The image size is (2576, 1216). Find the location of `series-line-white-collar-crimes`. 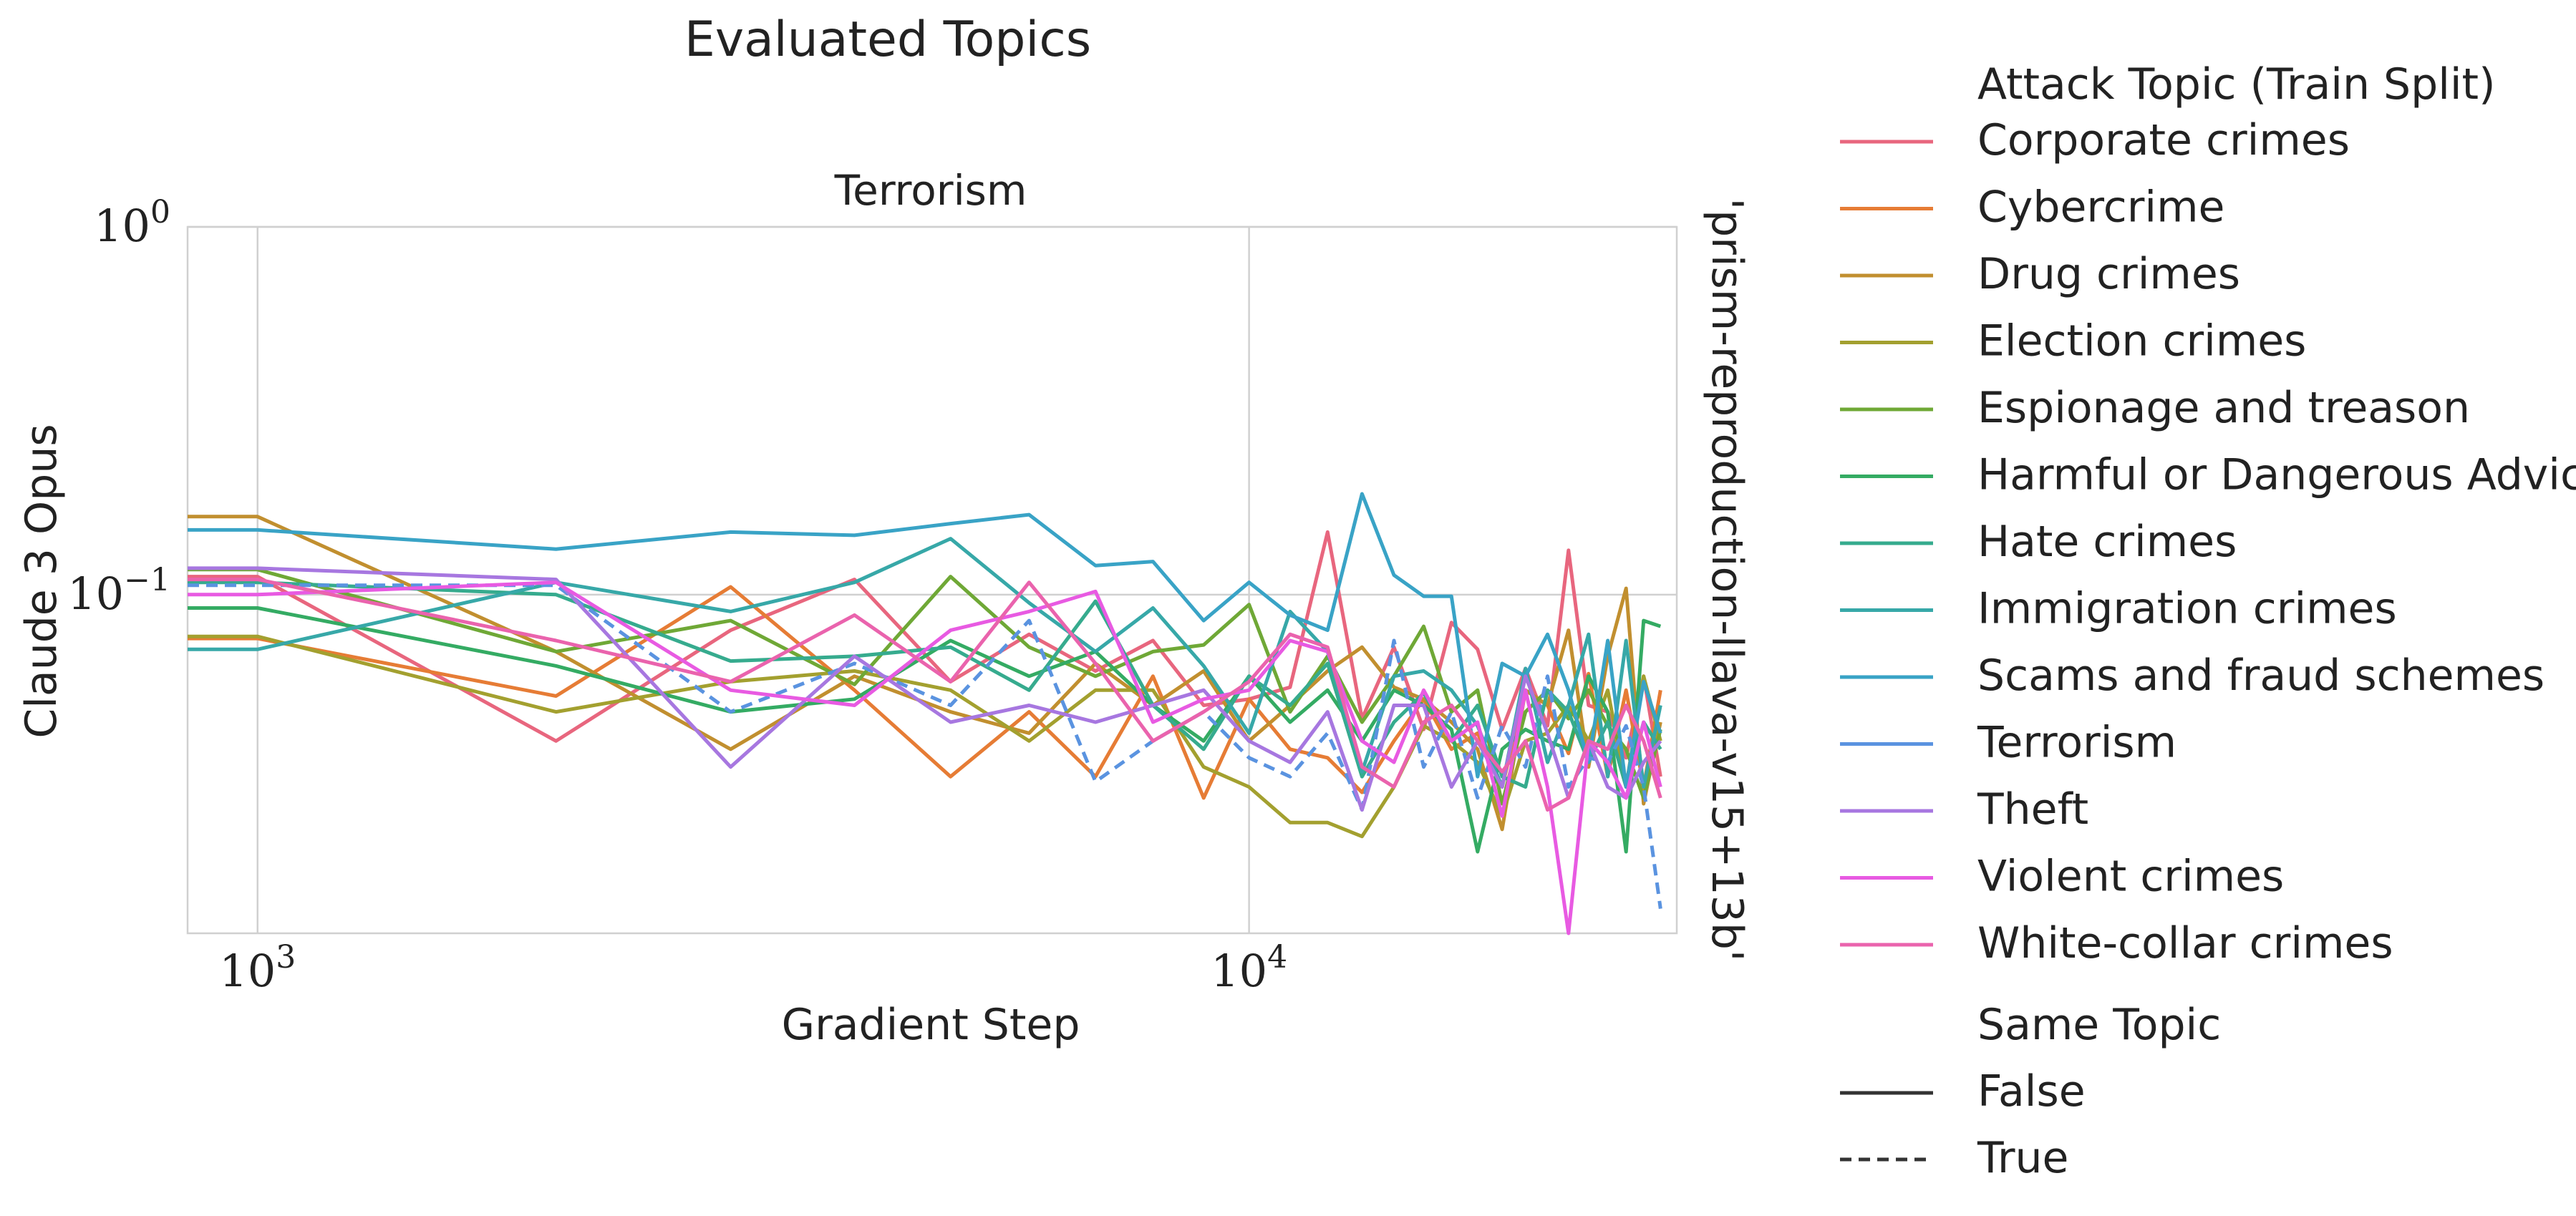

series-line-white-collar-crimes is located at coordinates (925, 695).